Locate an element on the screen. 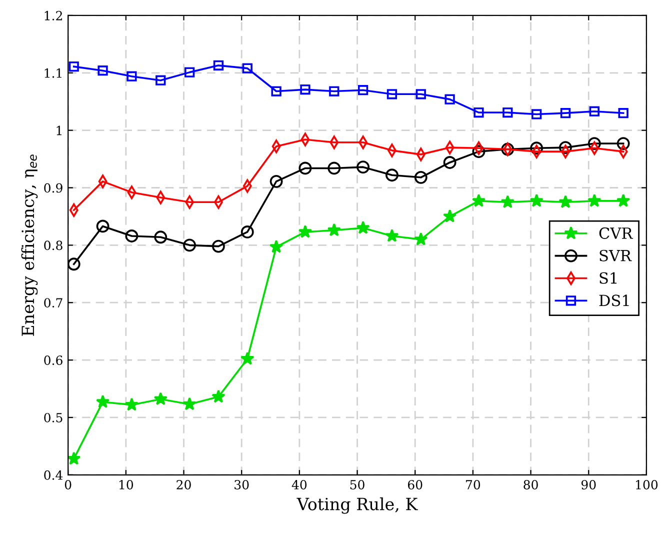 The height and width of the screenshot is (533, 661). x-tick-label: 40 is located at coordinates (299, 485).